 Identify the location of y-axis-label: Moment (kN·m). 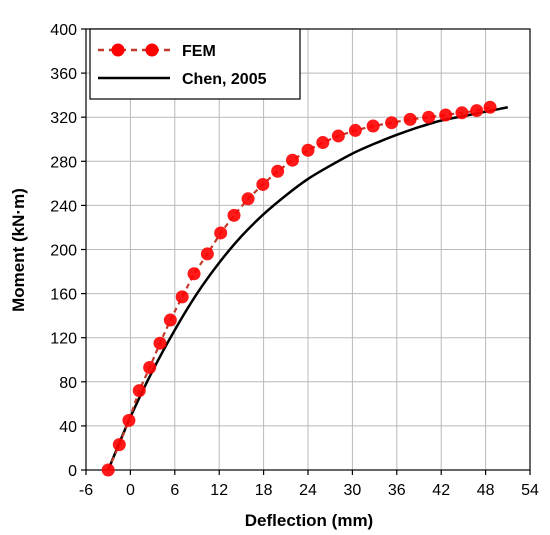
(18, 250).